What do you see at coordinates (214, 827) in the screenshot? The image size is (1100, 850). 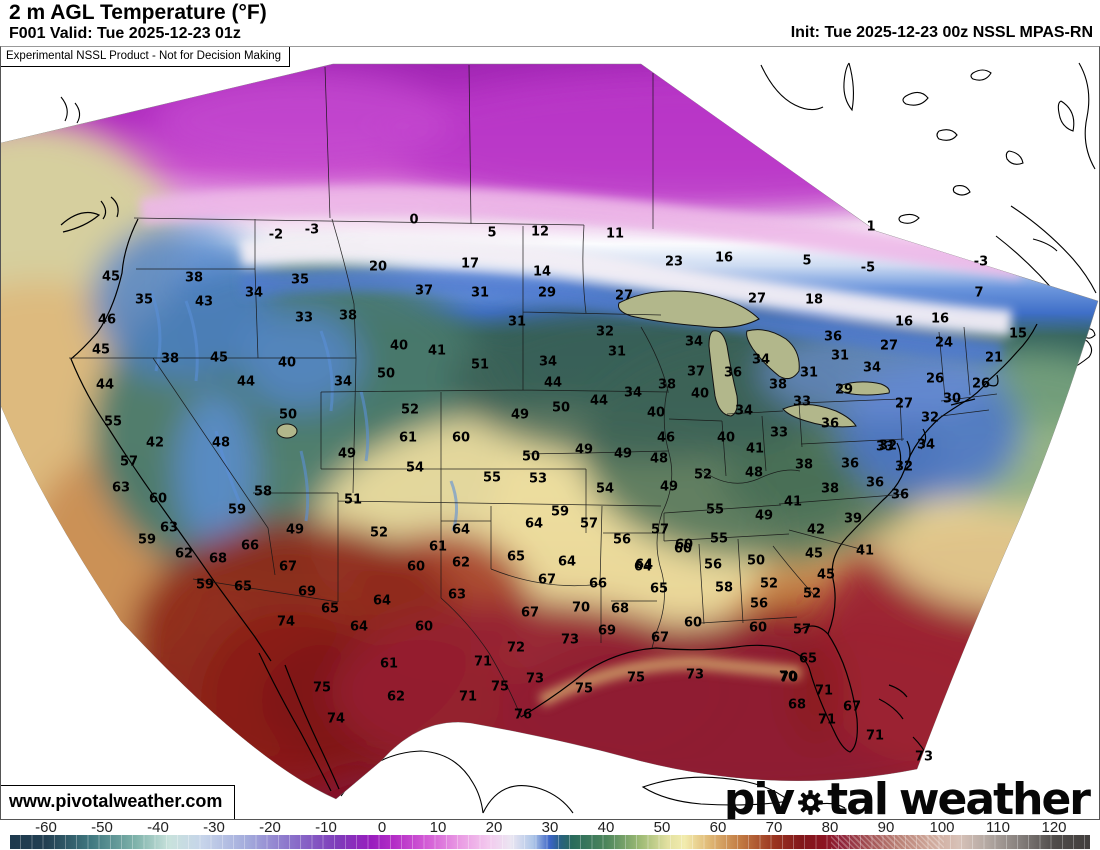 I see `colorbar-tick: -30` at bounding box center [214, 827].